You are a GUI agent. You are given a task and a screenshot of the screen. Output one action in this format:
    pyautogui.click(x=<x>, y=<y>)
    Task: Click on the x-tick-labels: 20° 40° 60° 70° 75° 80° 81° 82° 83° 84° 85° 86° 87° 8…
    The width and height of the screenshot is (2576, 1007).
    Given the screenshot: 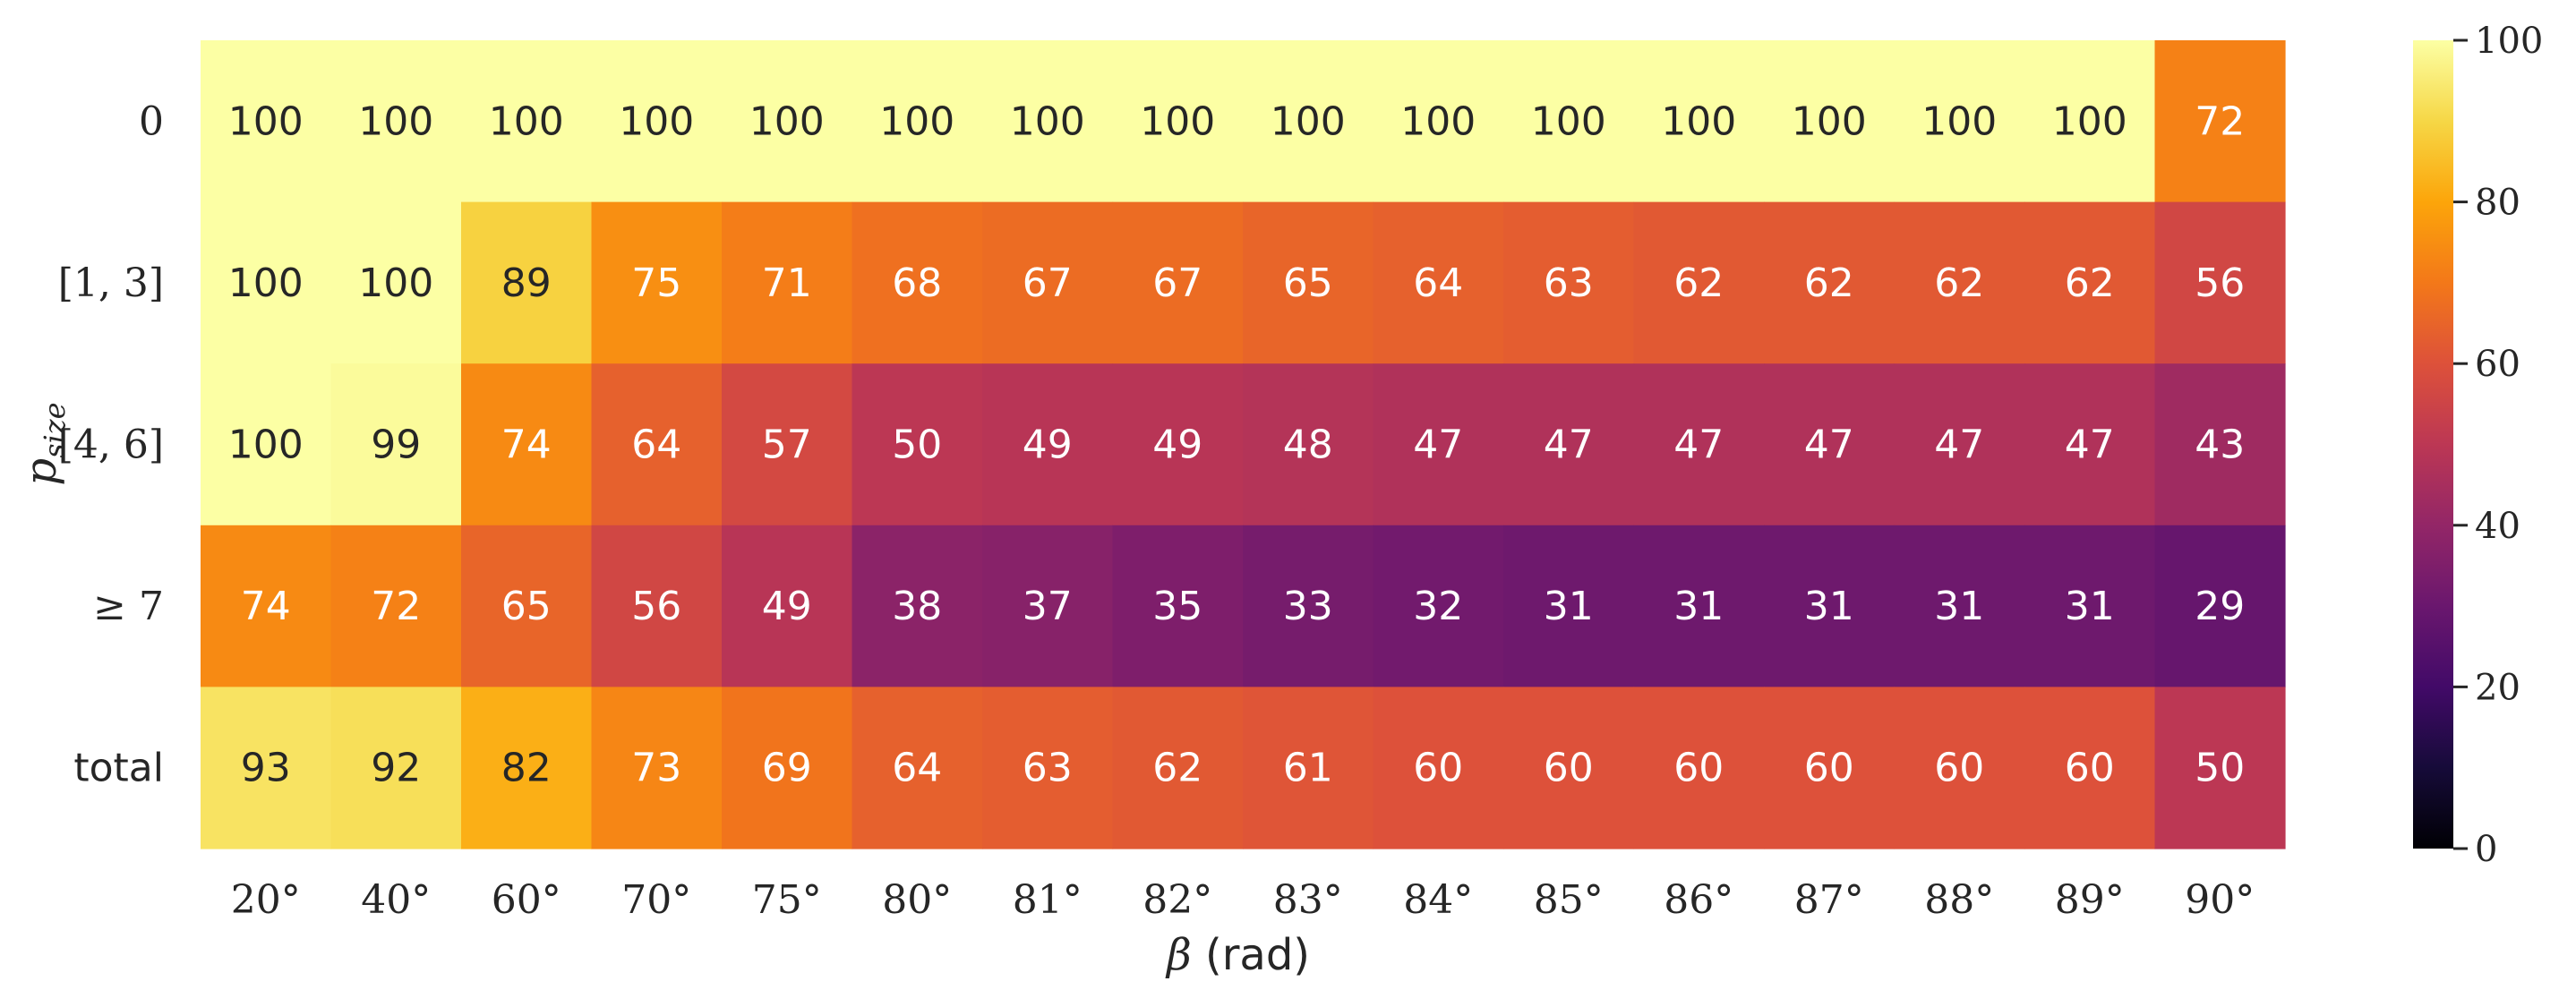 What is the action you would take?
    pyautogui.click(x=1243, y=900)
    